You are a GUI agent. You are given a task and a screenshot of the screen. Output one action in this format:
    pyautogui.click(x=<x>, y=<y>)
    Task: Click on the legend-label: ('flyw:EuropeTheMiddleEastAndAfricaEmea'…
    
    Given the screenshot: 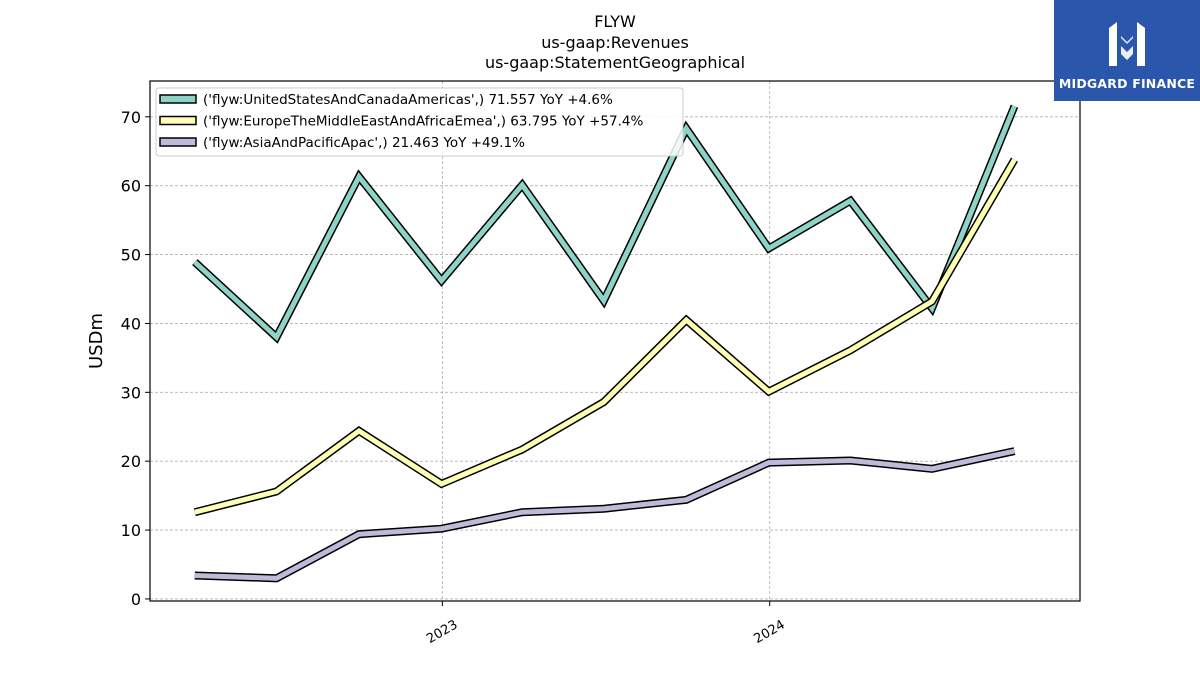 What is the action you would take?
    pyautogui.click(x=423, y=122)
    